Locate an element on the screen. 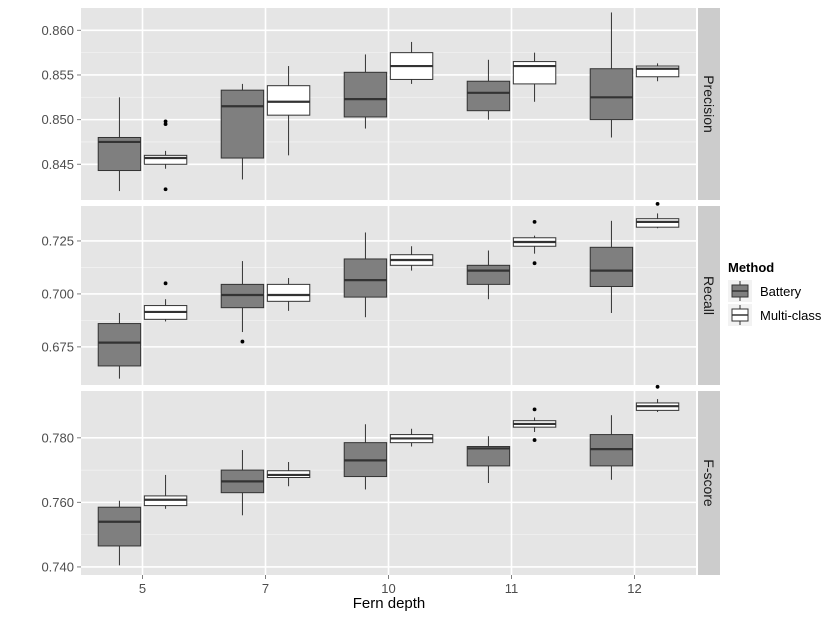 This screenshot has height=623, width=830. legend-key-multi-class is located at coordinates (740, 315).